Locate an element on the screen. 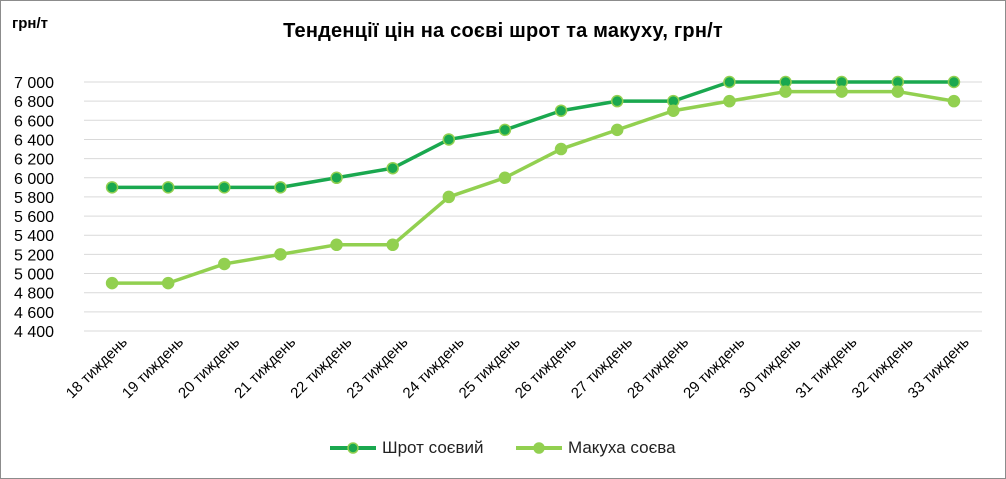 The image size is (1006, 479). legend-label-series-1: Шрот соєвий is located at coordinates (433, 447).